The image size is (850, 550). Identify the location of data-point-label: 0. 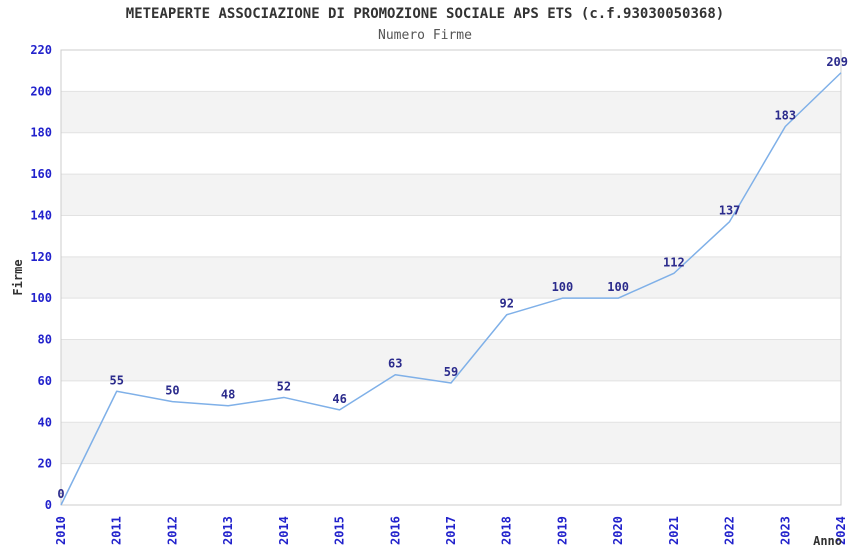
(60, 494).